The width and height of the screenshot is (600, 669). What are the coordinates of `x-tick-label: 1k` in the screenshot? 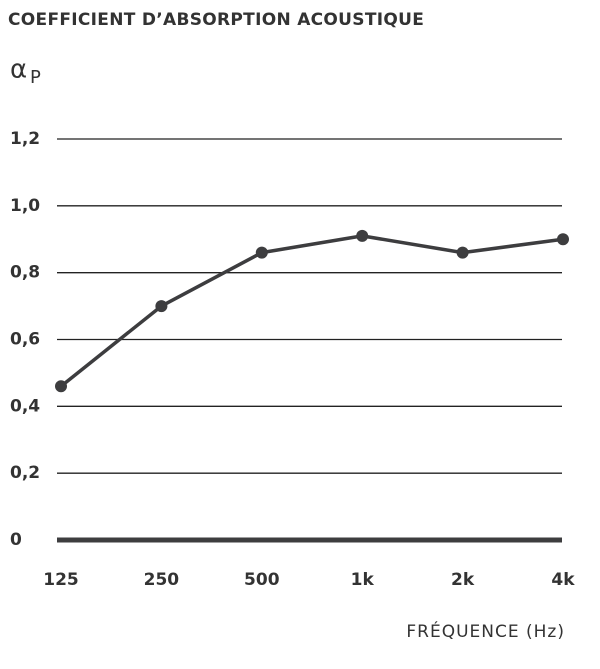 It's located at (363, 580).